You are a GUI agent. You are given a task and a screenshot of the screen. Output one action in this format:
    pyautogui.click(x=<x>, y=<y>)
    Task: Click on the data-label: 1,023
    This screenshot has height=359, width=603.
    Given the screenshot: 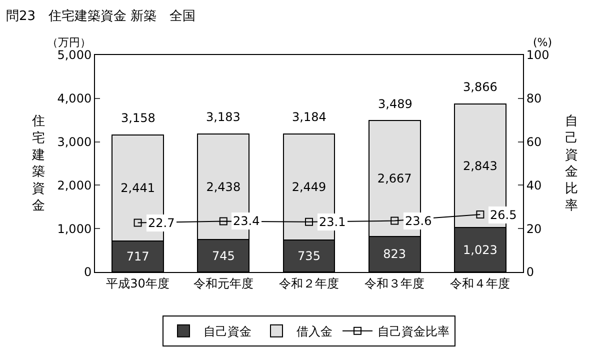 What is the action you would take?
    pyautogui.click(x=480, y=249)
    